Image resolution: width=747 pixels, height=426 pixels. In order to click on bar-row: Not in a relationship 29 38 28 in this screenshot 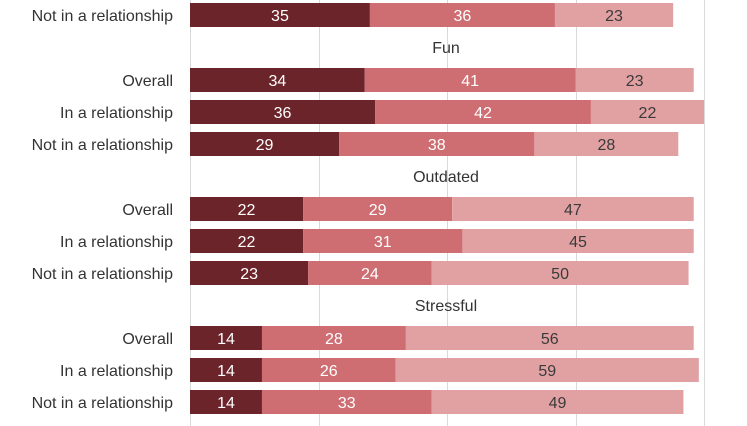, I will do `click(355, 144)`.